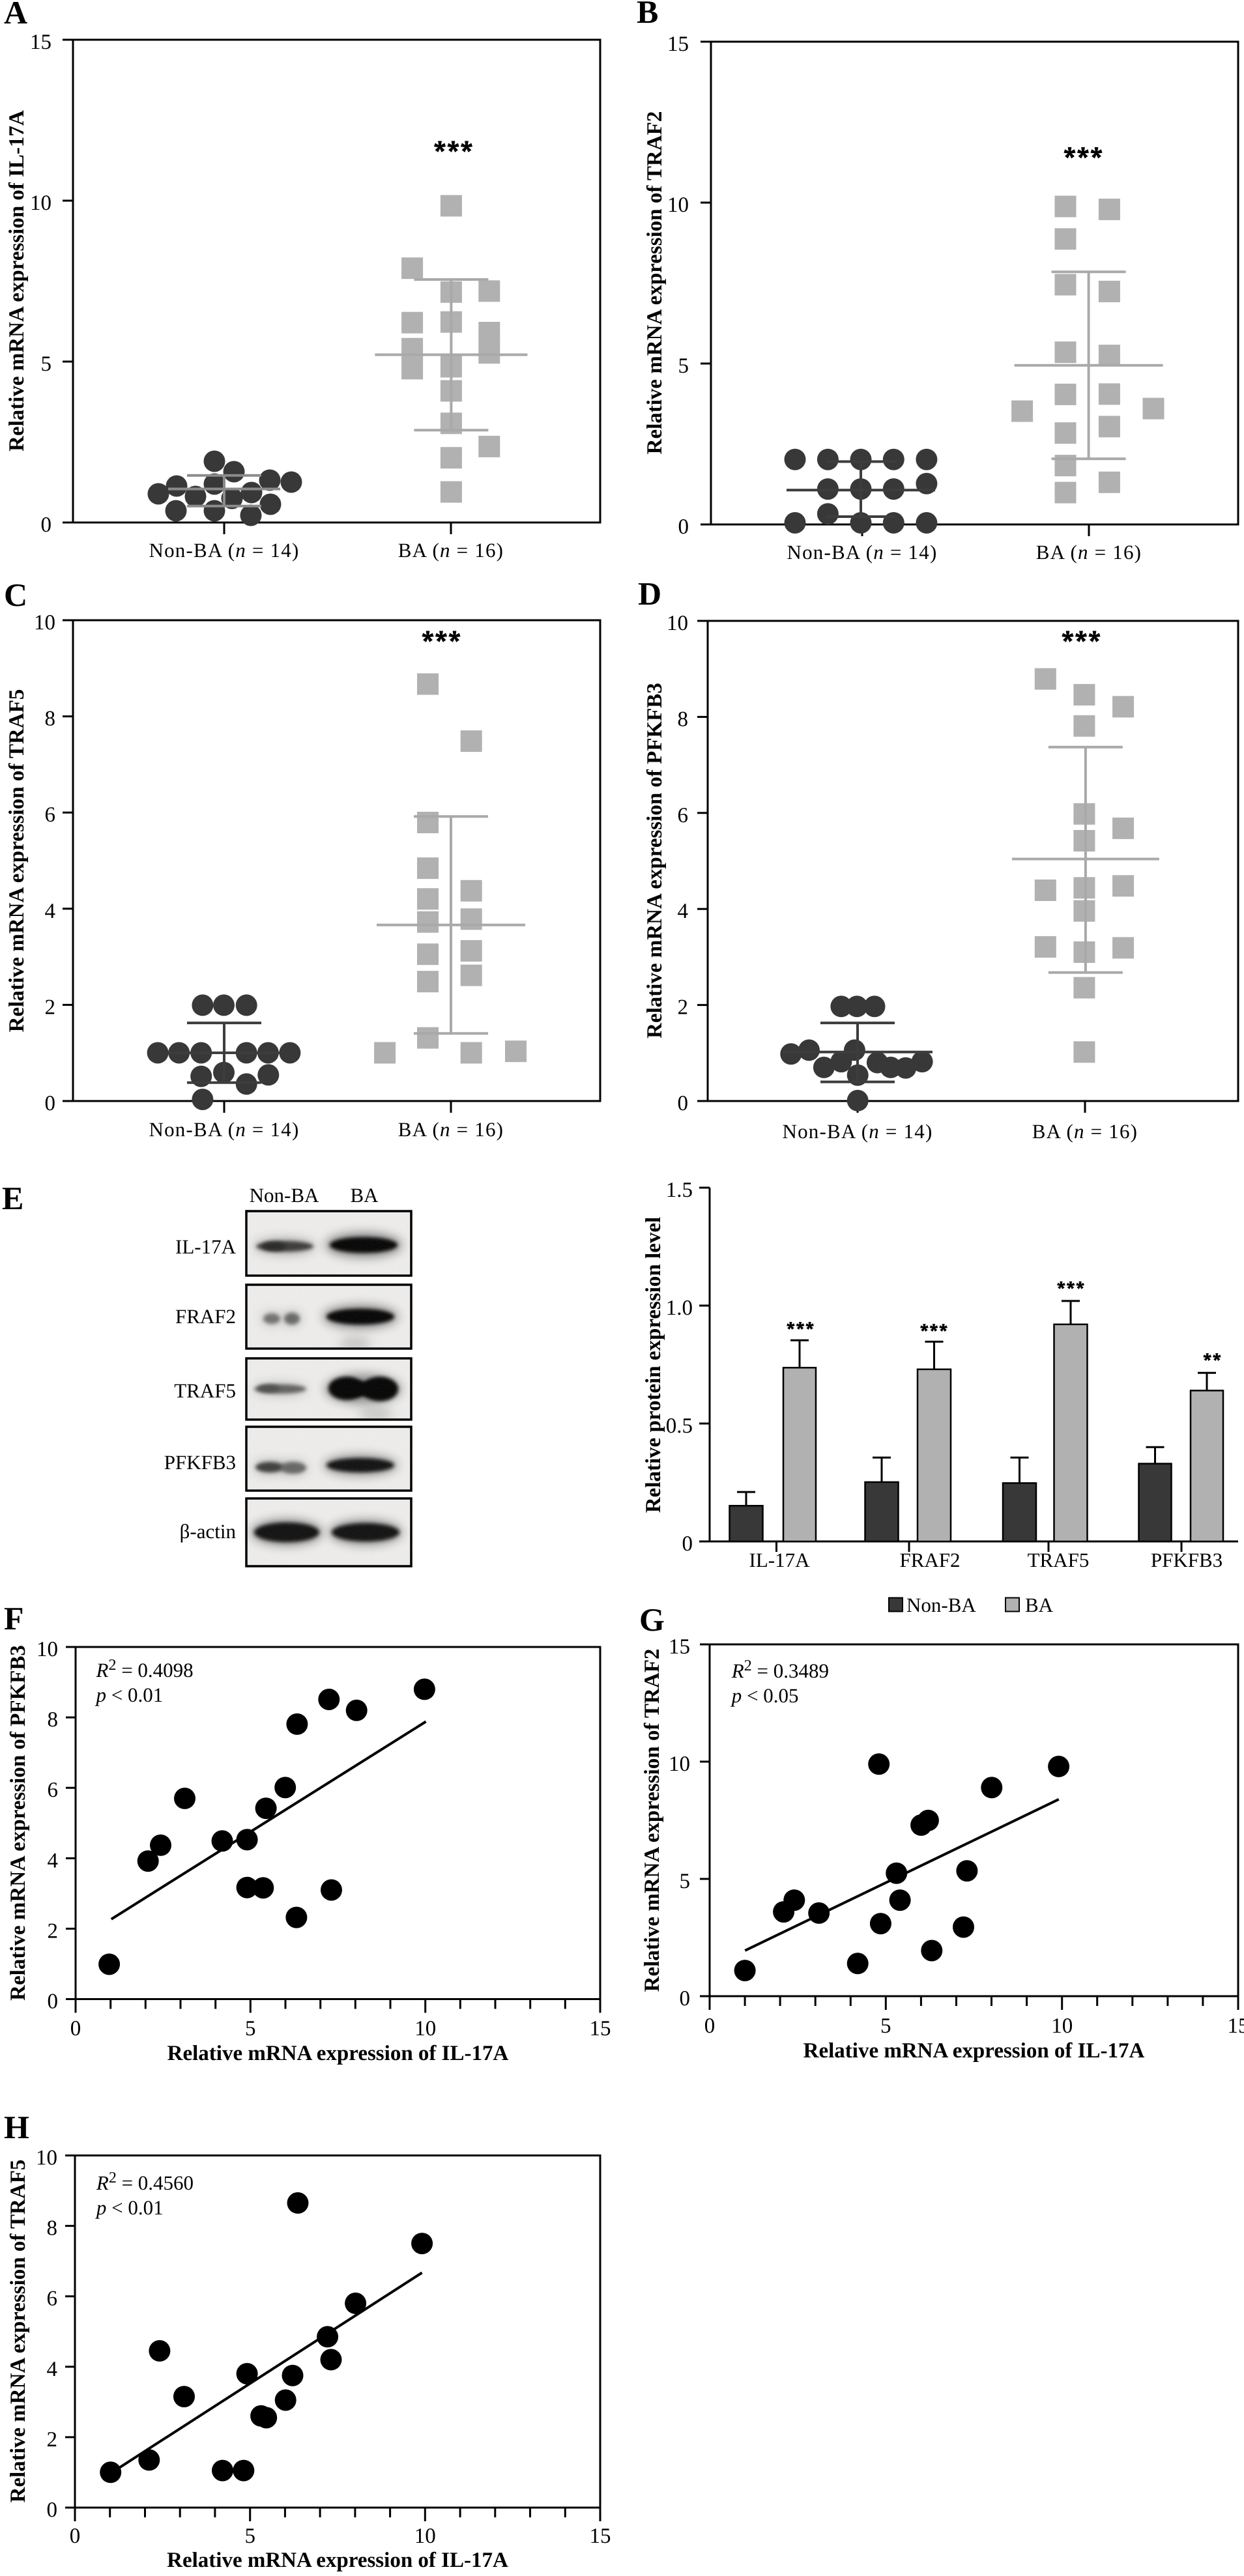  Describe the element at coordinates (652, 1619) in the screenshot. I see `svg-text: G` at that location.